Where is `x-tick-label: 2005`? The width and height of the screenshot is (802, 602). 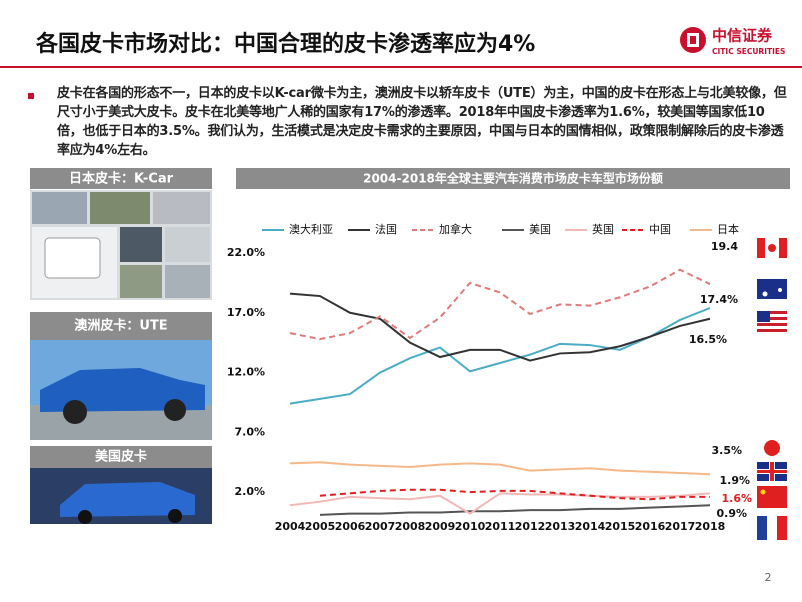 x-tick-label: 2005 is located at coordinates (320, 526).